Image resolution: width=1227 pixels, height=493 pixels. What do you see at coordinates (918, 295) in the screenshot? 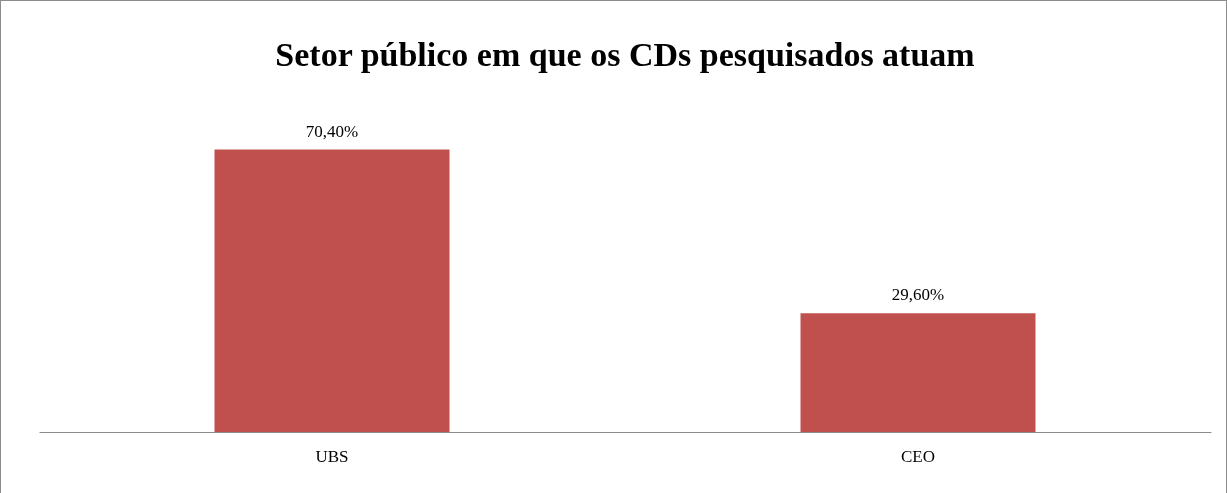
I see `data-label: 29,60%` at bounding box center [918, 295].